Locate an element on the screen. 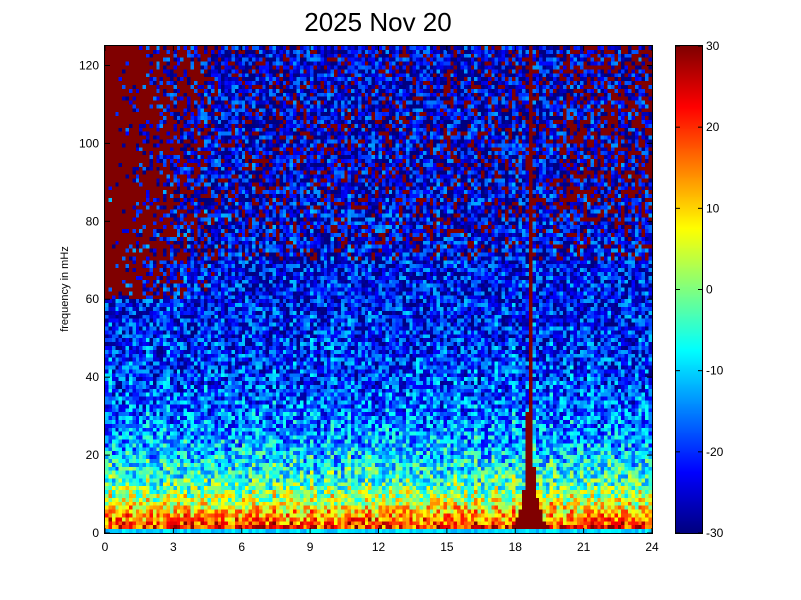 Image resolution: width=801 pixels, height=600 pixels. y-tick-label: 80 is located at coordinates (93, 221).